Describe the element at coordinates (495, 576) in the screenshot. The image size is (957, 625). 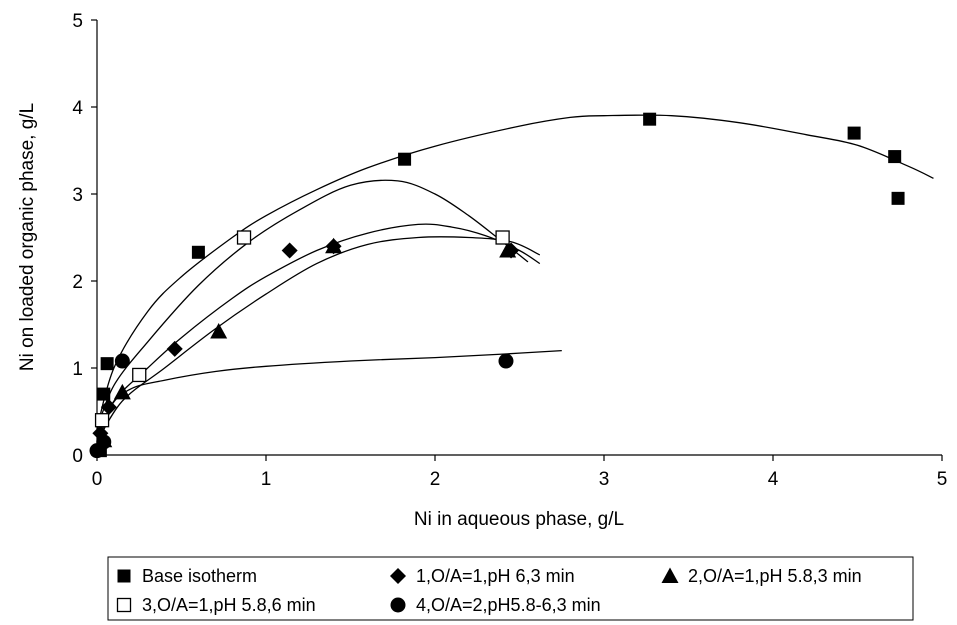
I see `legend-label-series-2: 1,O/A=1,pH 6,3 min` at that location.